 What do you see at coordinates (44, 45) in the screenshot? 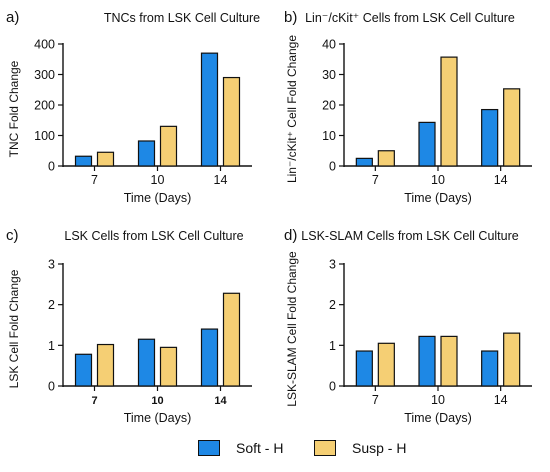
I see `y-tick-label: 400` at bounding box center [44, 45].